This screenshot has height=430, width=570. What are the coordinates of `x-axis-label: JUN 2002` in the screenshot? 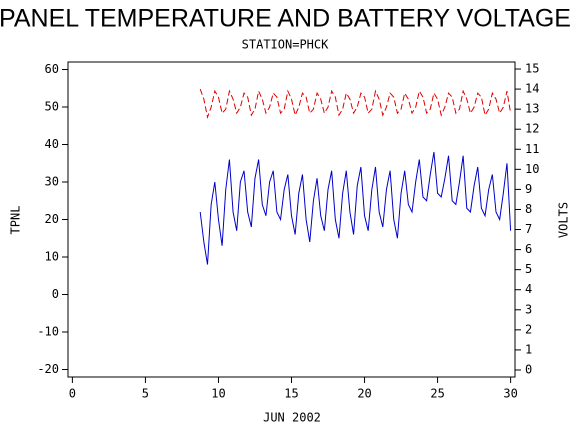 It's located at (292, 418).